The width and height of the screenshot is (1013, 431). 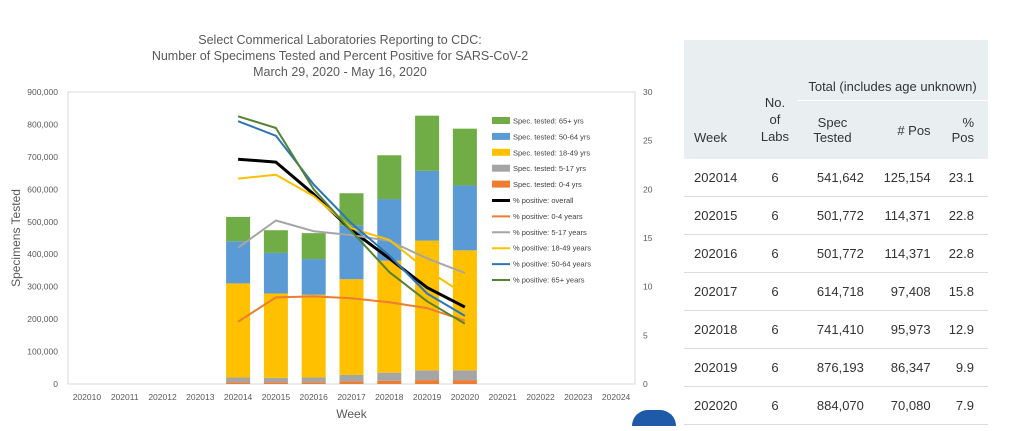 I want to click on x-tick-label: 202020, so click(x=465, y=397).